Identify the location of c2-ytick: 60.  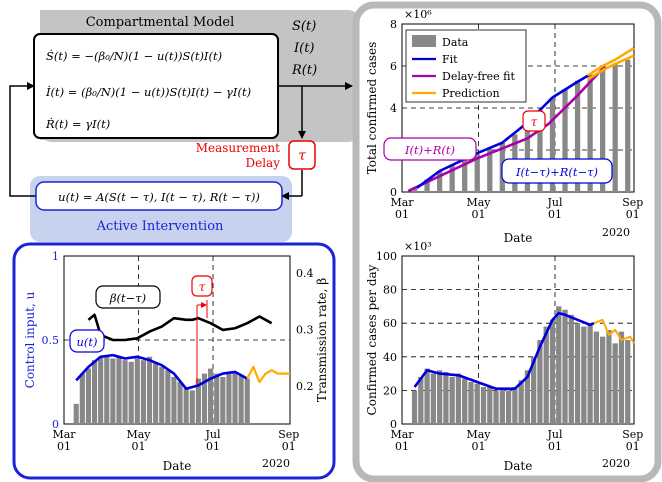
(390, 323).